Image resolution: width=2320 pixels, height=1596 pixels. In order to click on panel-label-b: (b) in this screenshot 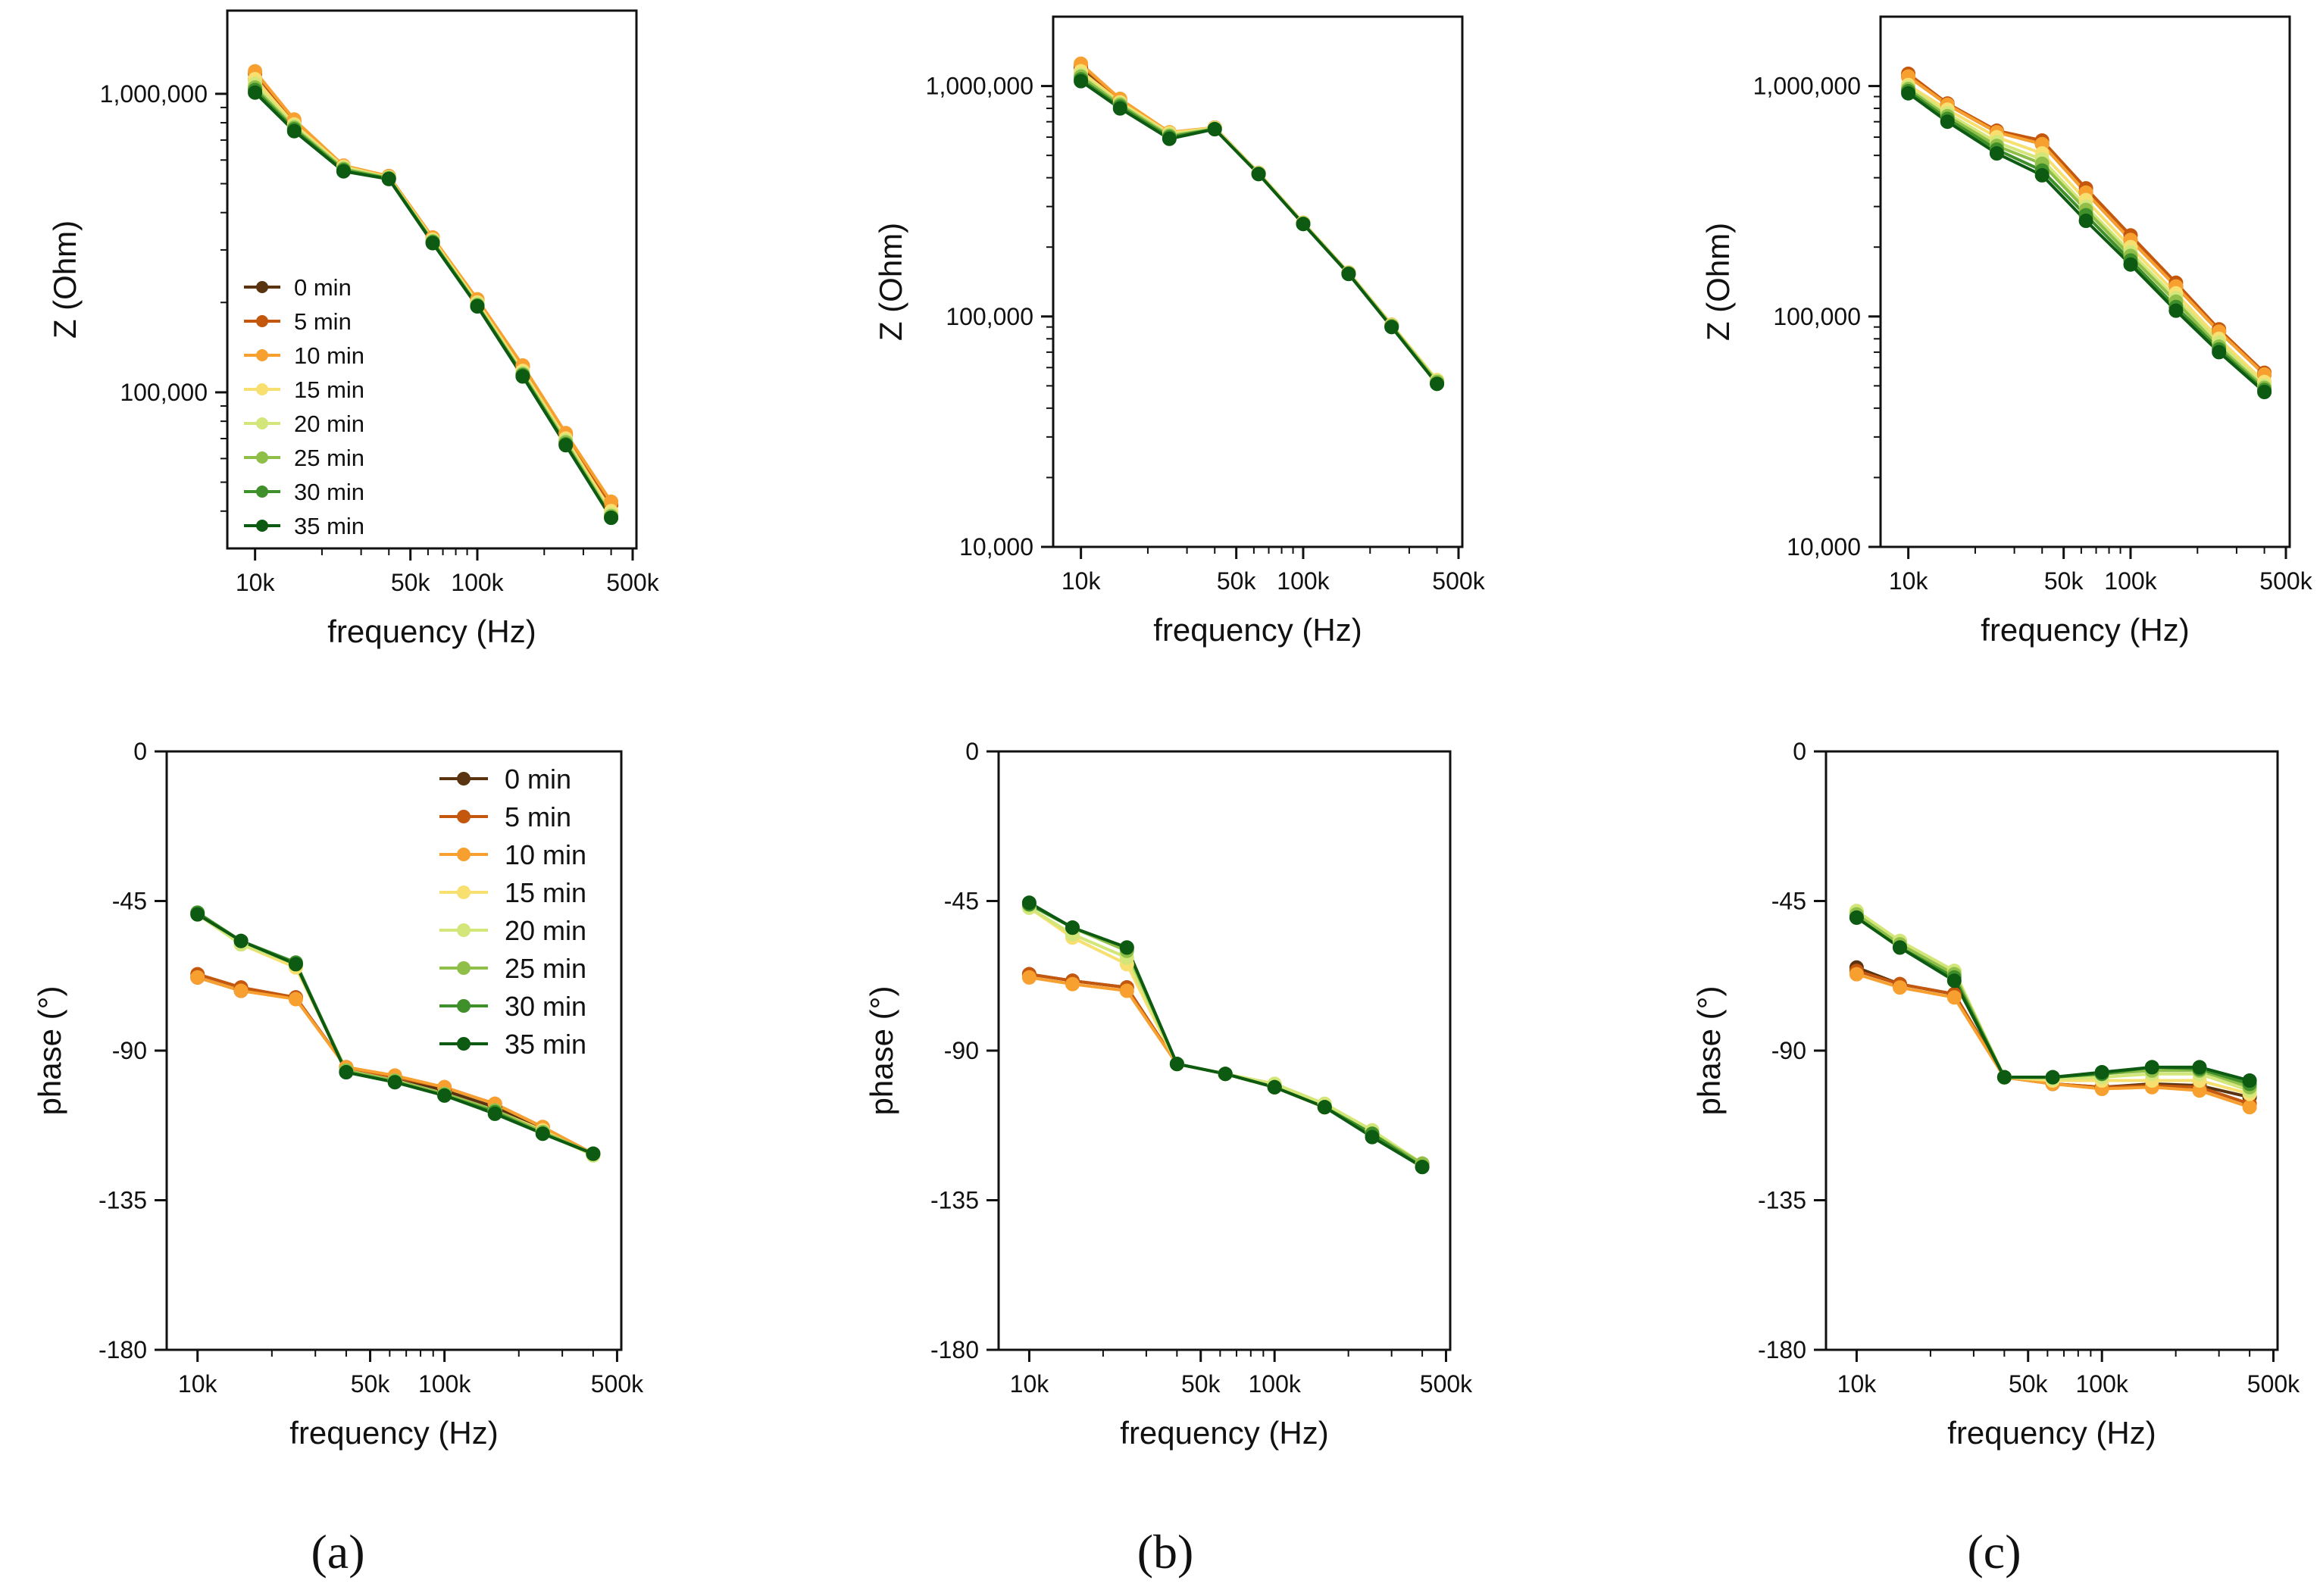, I will do `click(1165, 1552)`.